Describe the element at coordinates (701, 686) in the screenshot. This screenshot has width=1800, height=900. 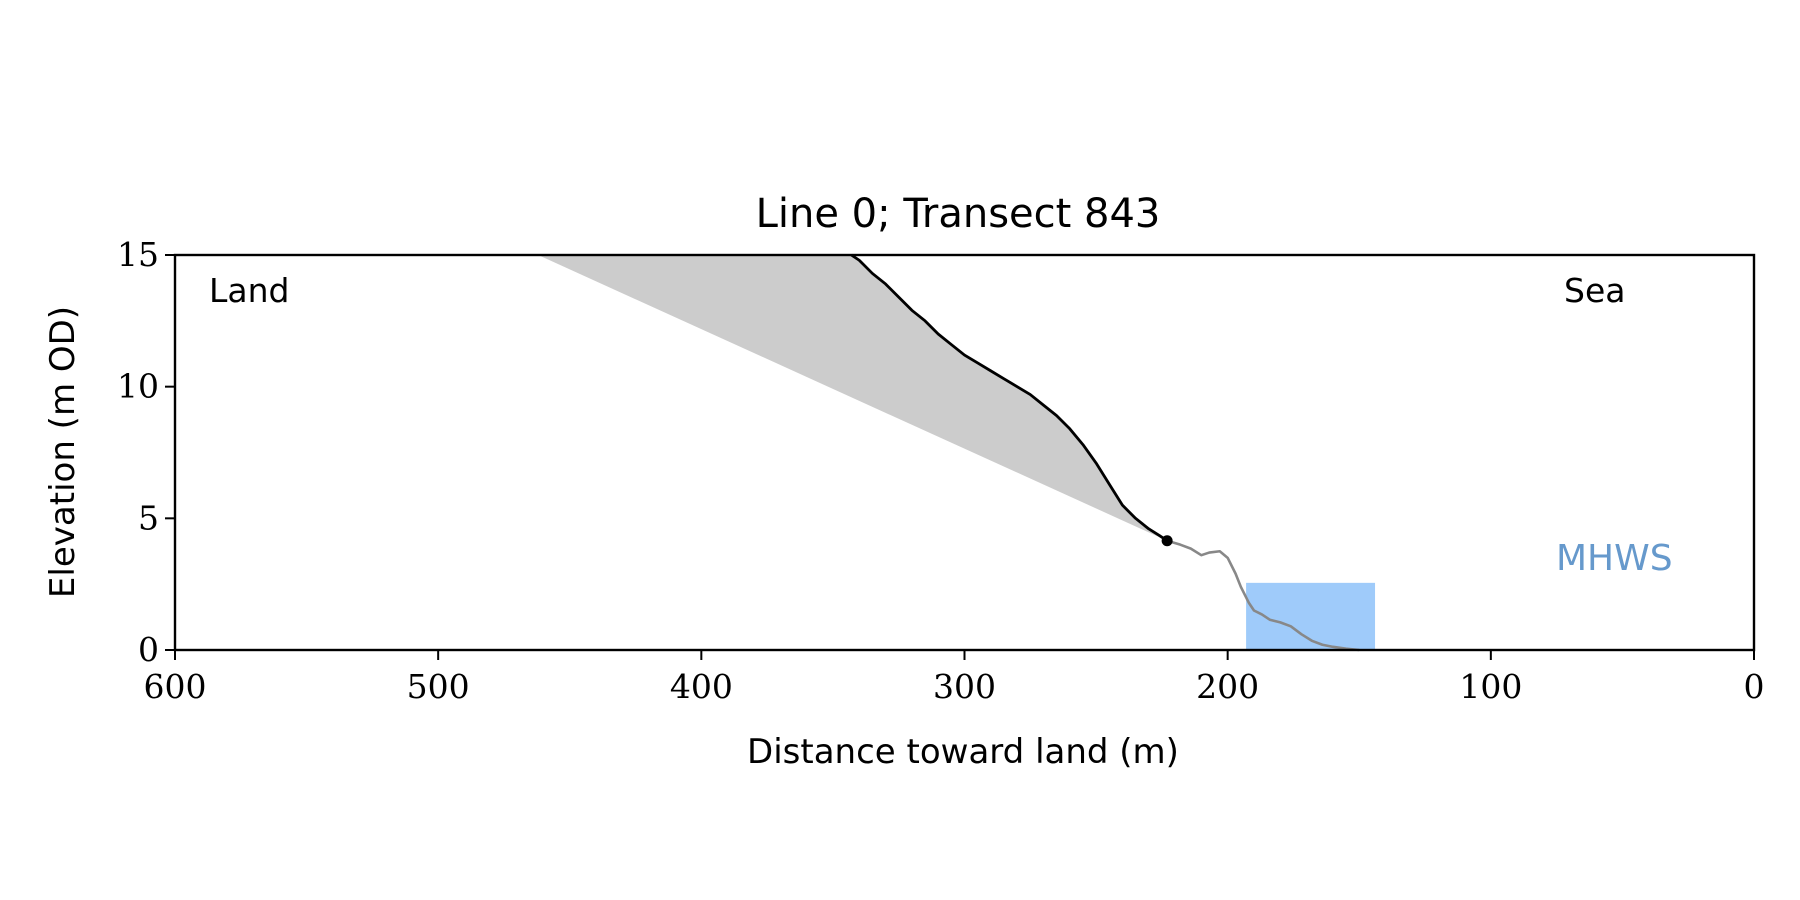
I see `x-tick-label: 400` at that location.